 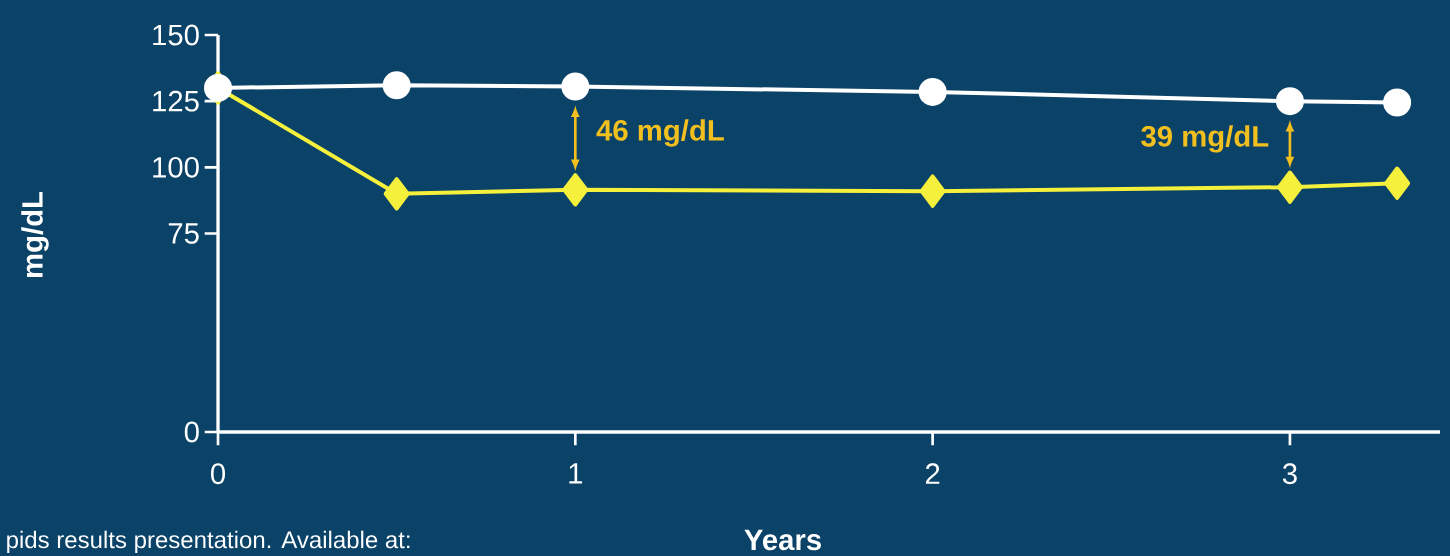 What do you see at coordinates (576, 473) in the screenshot?
I see `x-tick-label: 1` at bounding box center [576, 473].